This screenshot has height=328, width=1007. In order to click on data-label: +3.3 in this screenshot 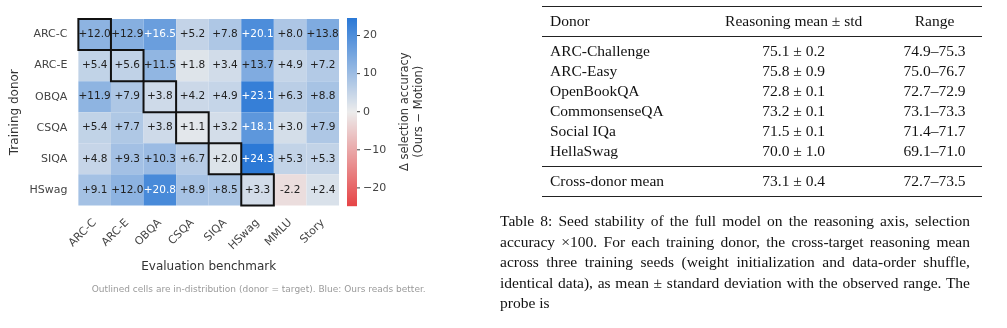, I will do `click(257, 188)`.